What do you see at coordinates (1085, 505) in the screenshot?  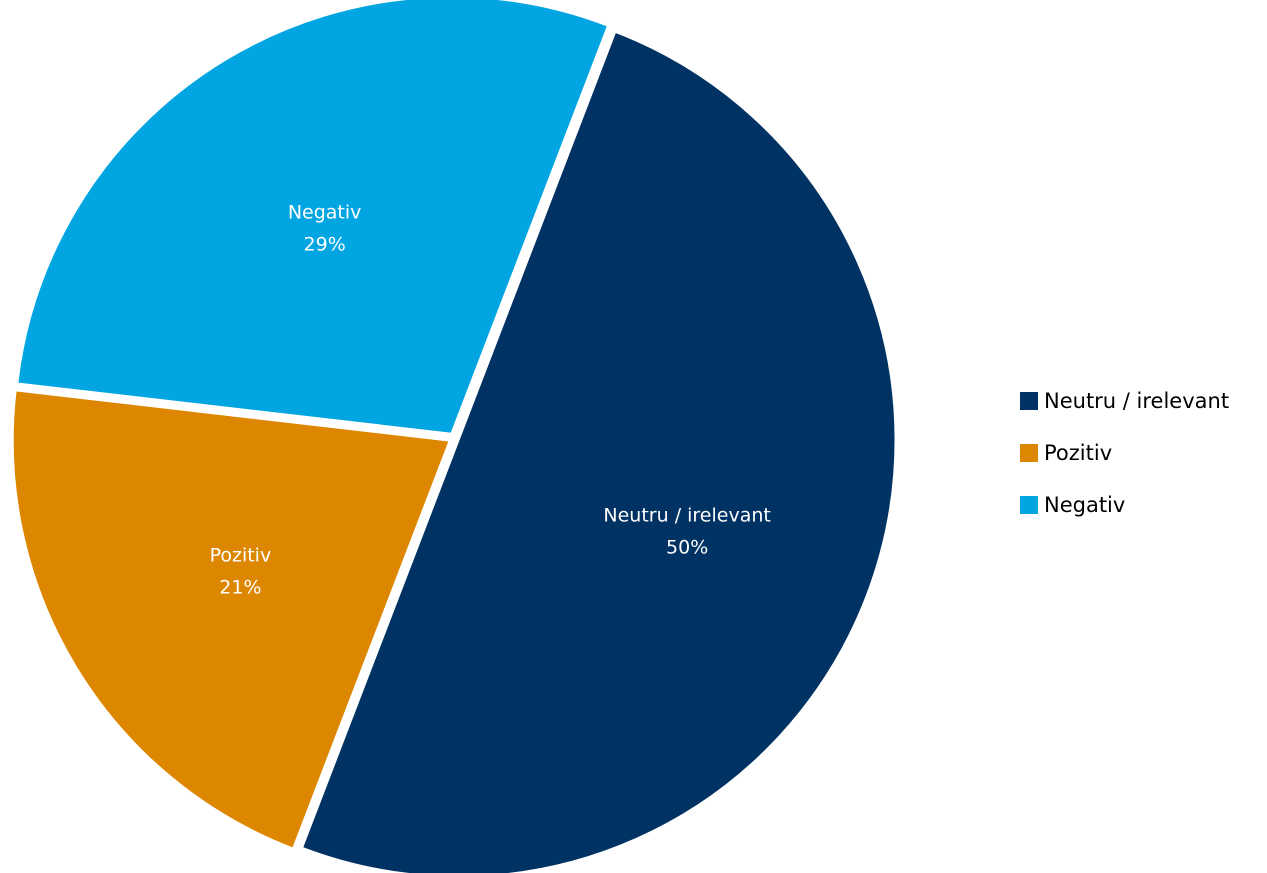 I see `legend-label-negativ: Negativ` at bounding box center [1085, 505].